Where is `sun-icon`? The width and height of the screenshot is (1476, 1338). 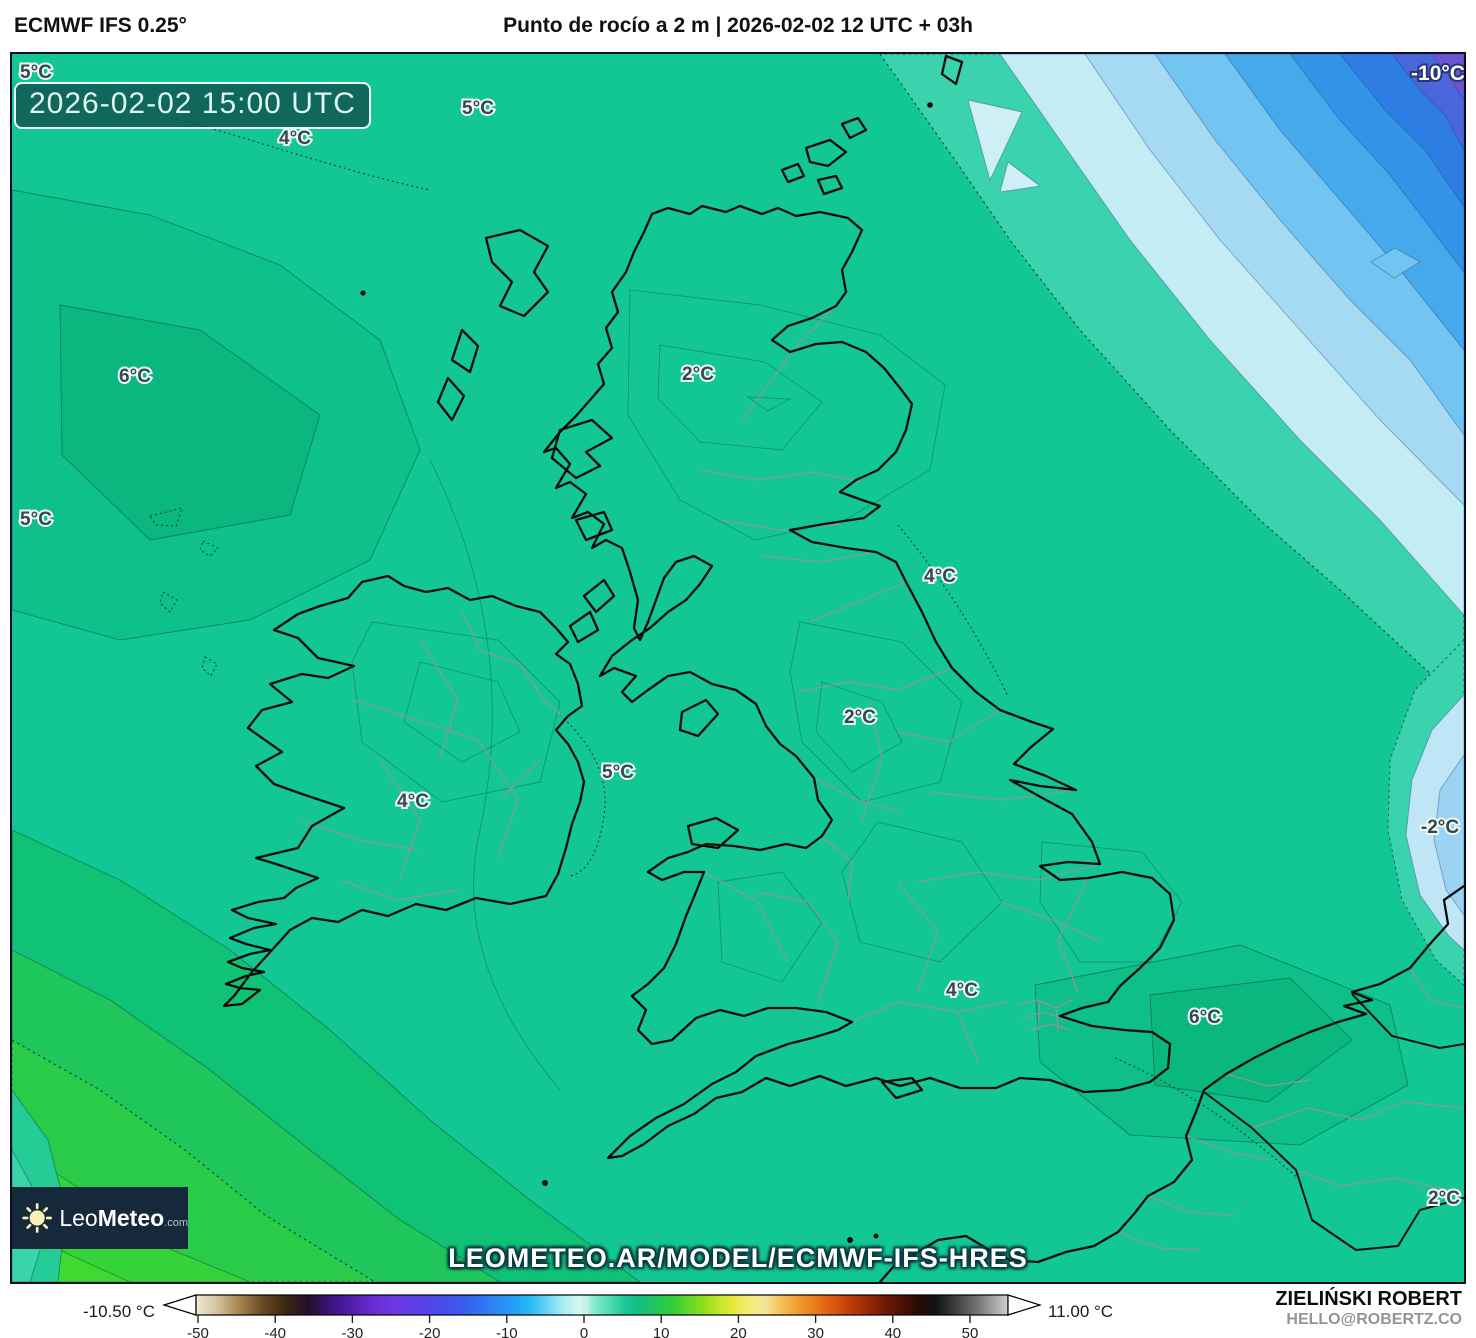 sun-icon is located at coordinates (37, 1218).